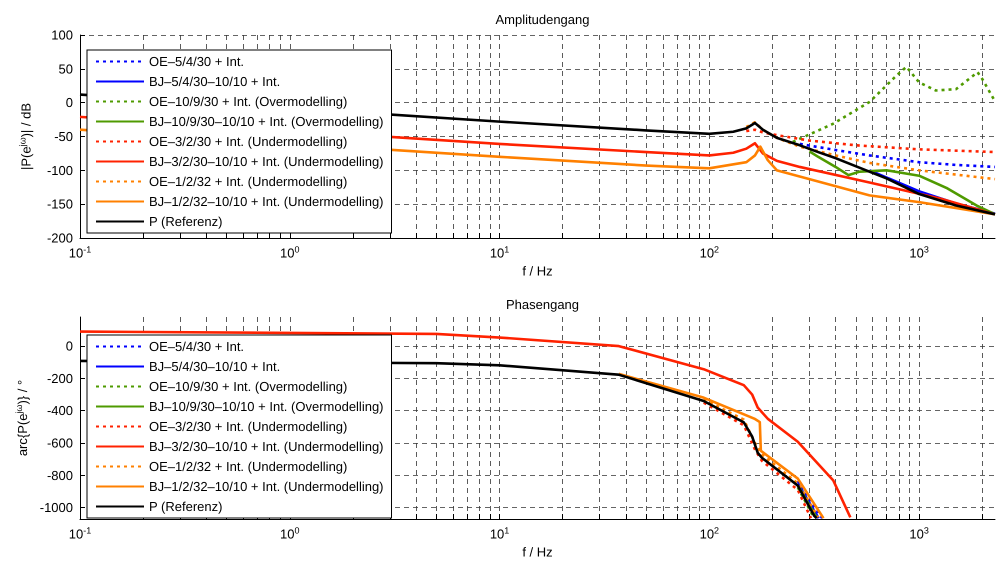 The width and height of the screenshot is (996, 570). Describe the element at coordinates (22, 418) in the screenshot. I see `y-axis-title: arc{P(ejω)} / °` at that location.